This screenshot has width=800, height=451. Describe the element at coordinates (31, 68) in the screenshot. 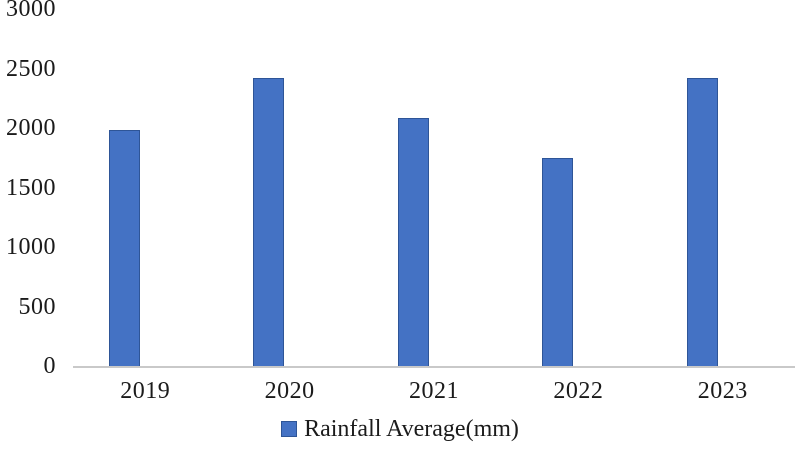

I see `y-tick-label-2500: 2500` at that location.